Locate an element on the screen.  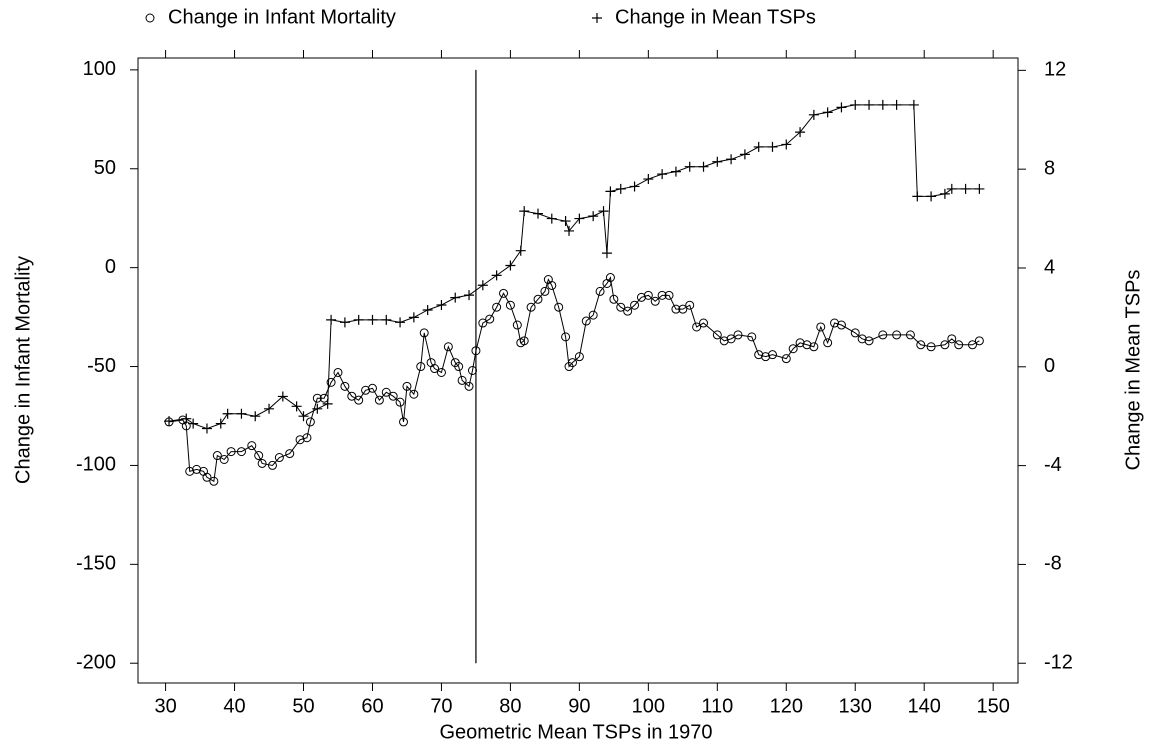
x-tick-label: 80 is located at coordinates (510, 706).